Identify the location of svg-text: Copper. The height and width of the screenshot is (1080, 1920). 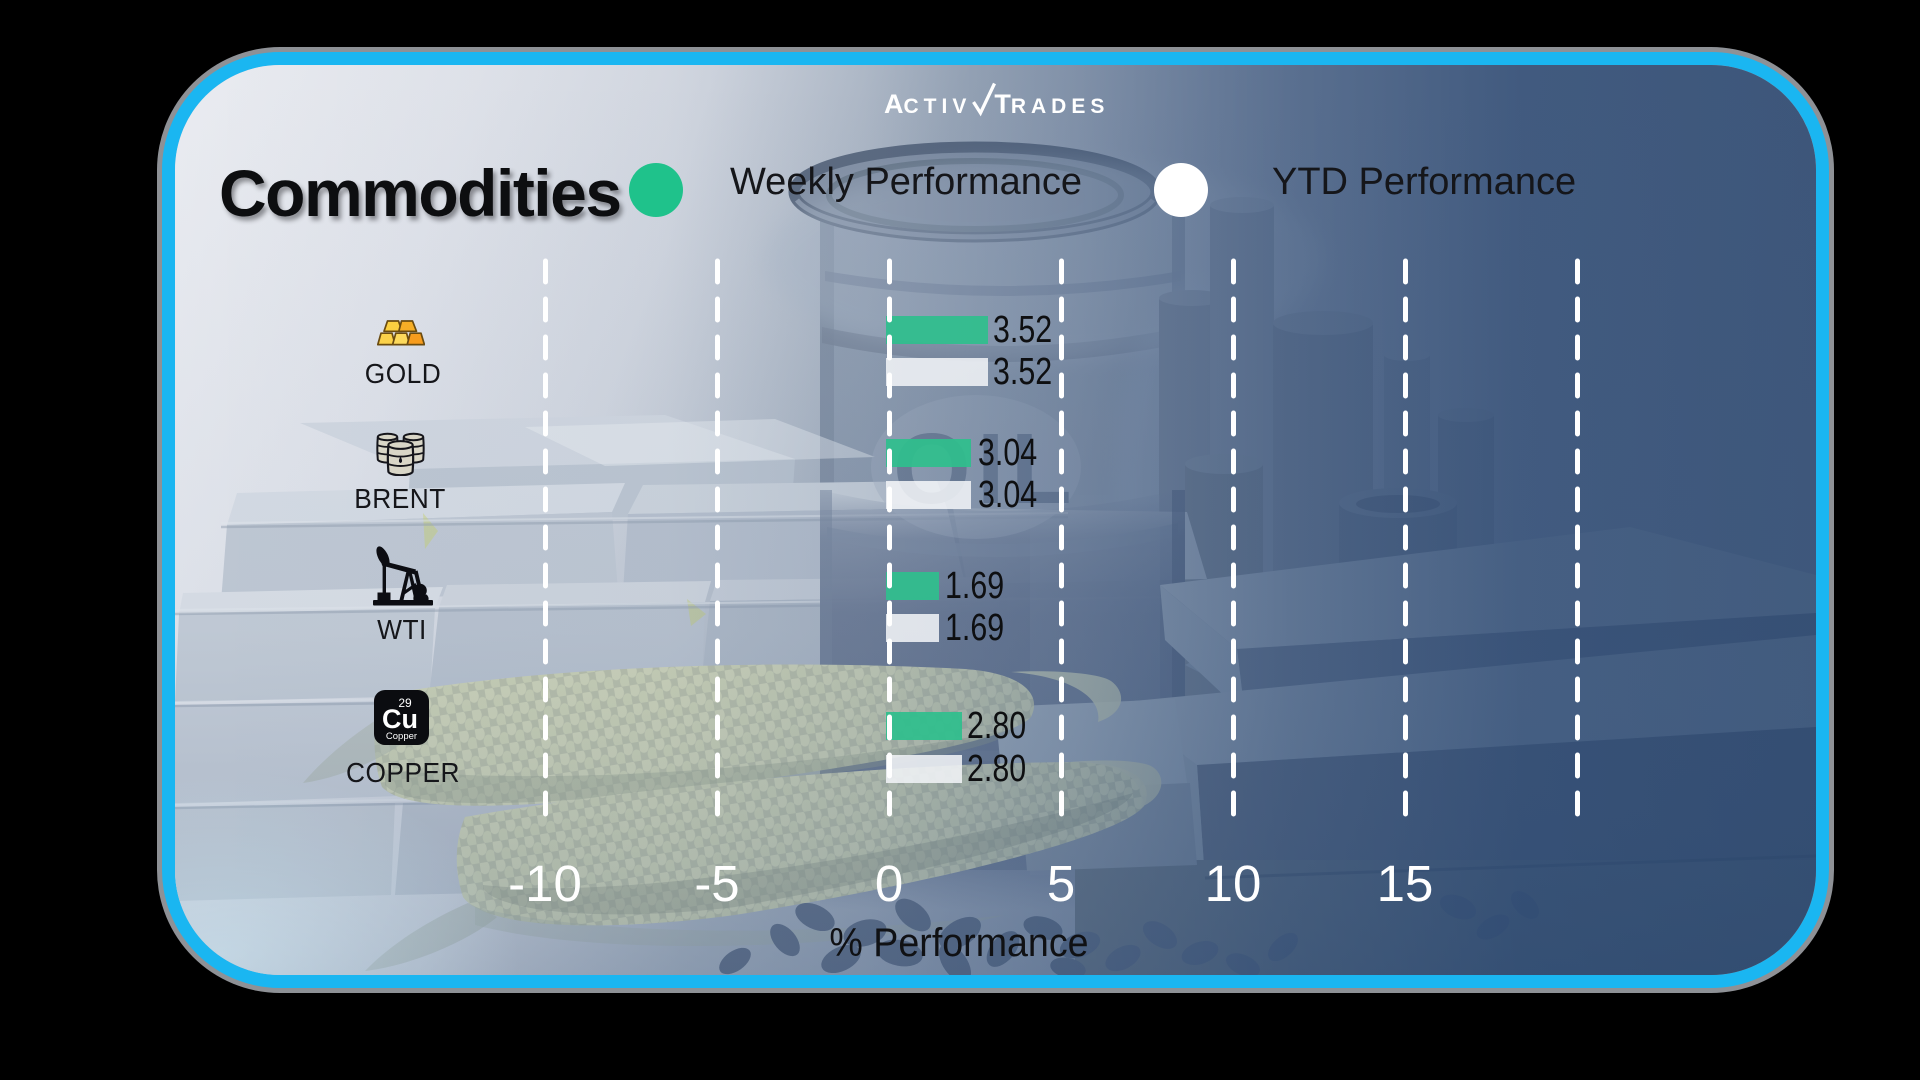
(401, 736).